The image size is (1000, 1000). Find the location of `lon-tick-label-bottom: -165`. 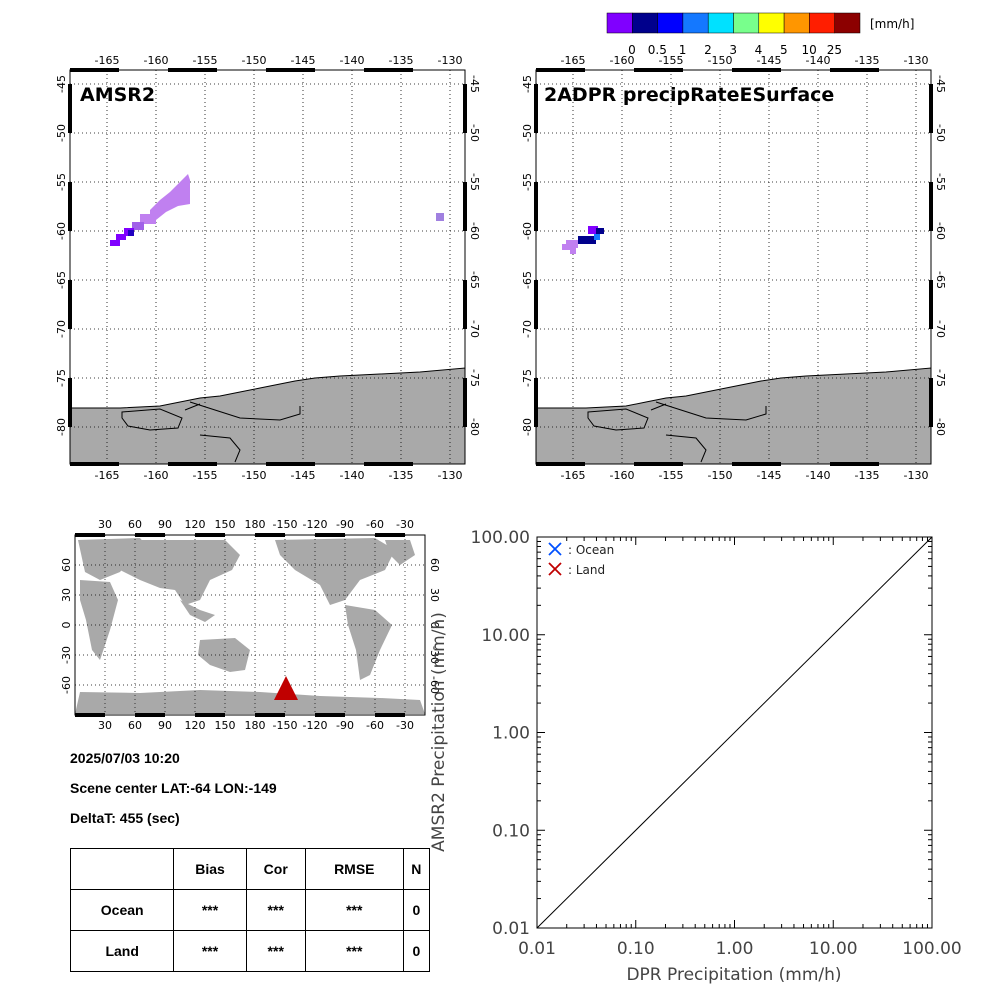

lon-tick-label-bottom: -165 is located at coordinates (107, 475).